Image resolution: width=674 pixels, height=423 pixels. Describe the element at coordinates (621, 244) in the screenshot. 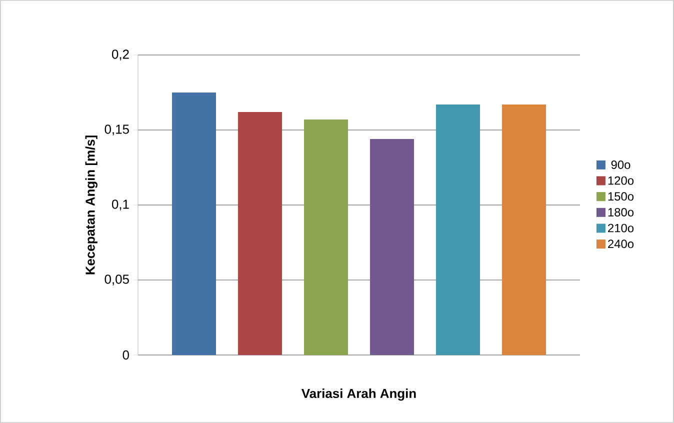

I see `legend-label: 240o` at that location.